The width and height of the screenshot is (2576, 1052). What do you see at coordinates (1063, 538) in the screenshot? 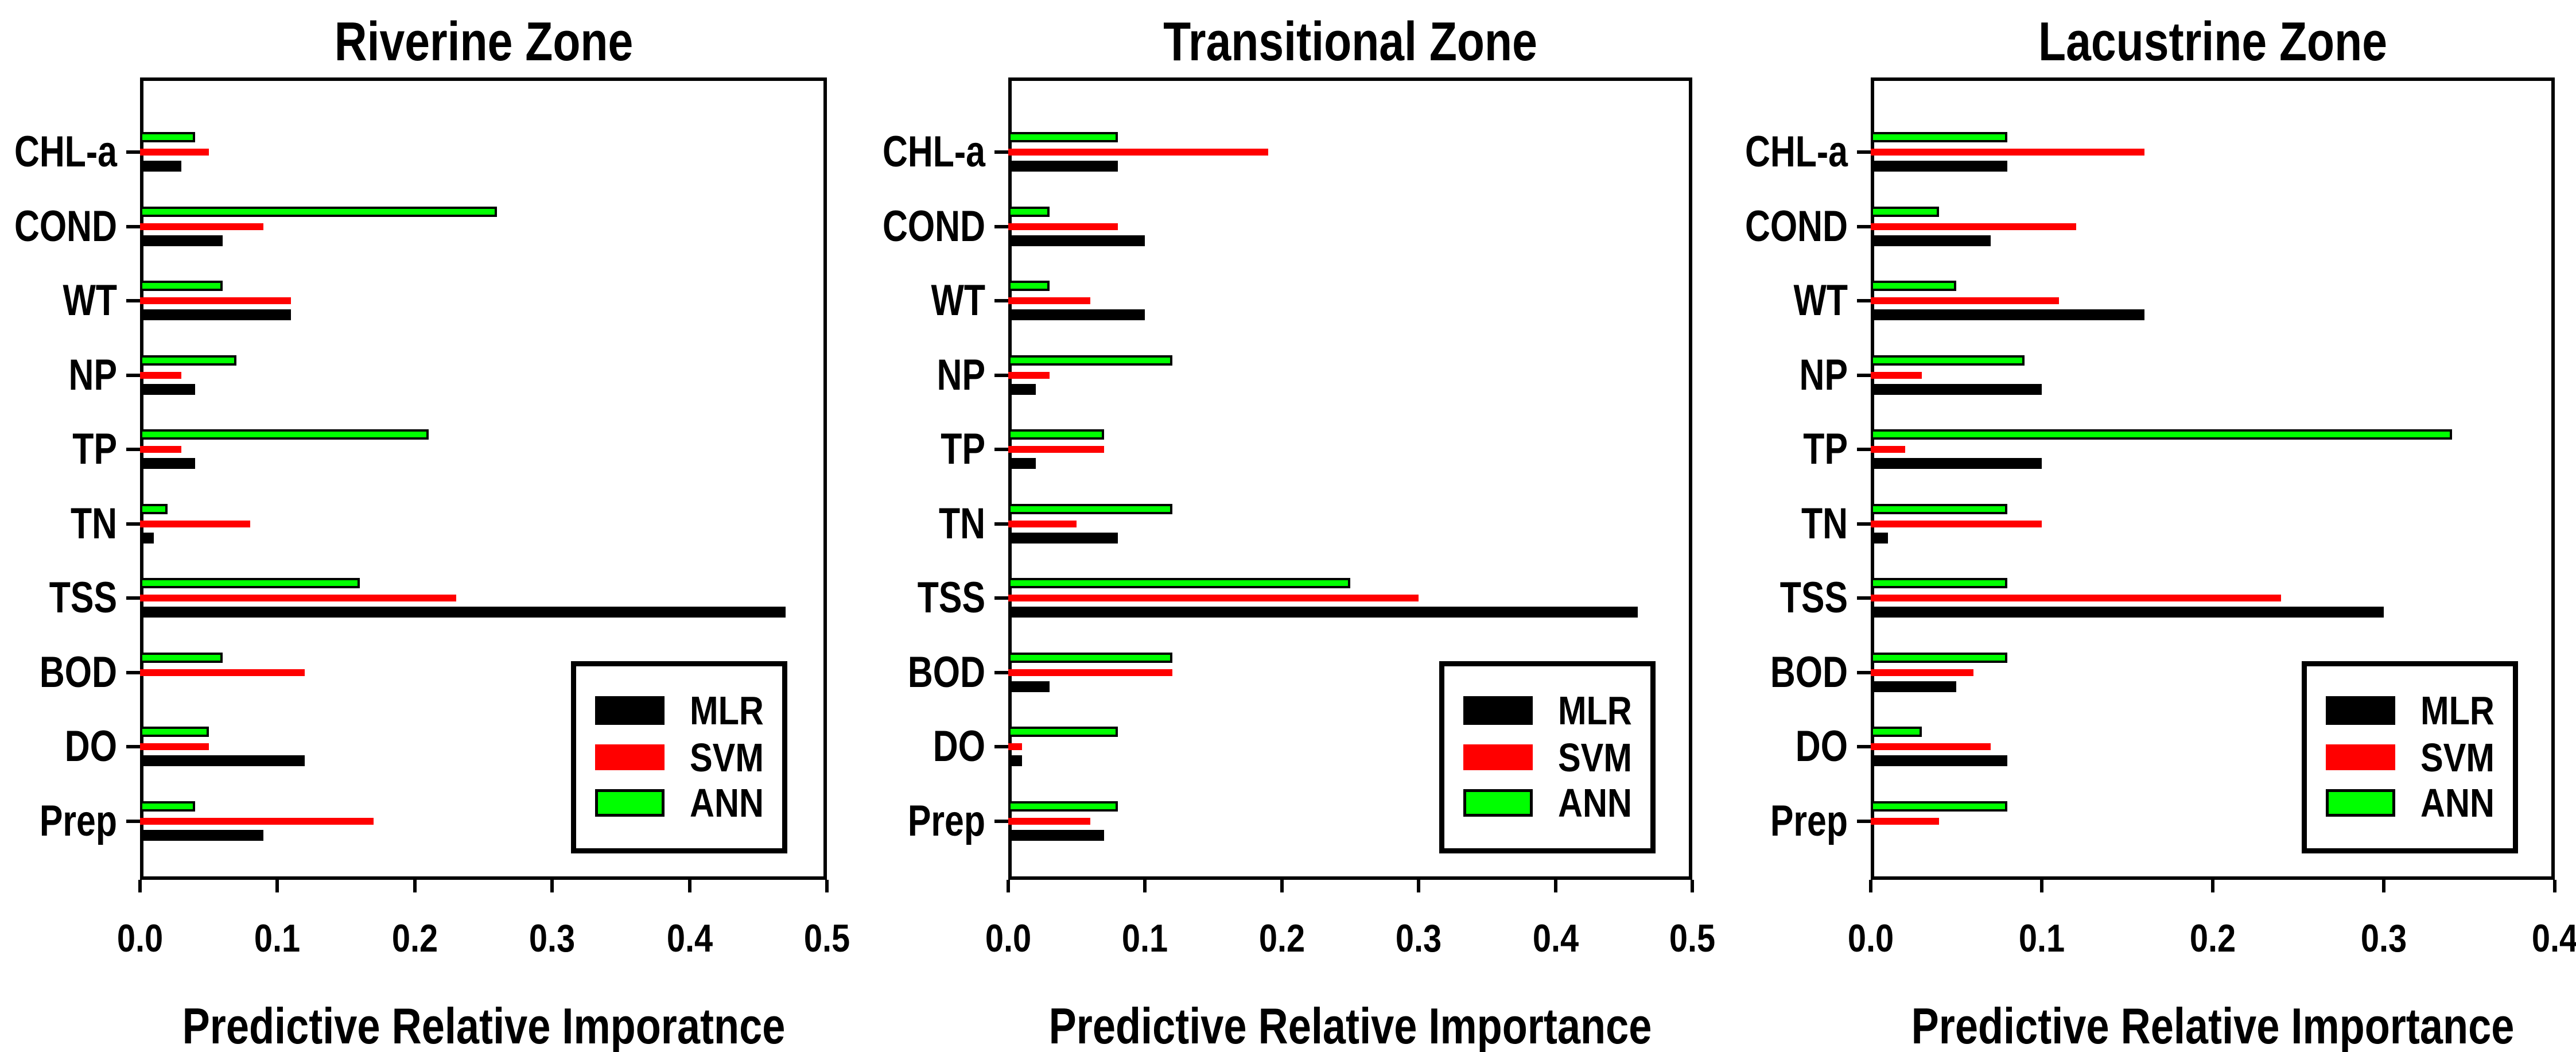
I see `bar-mlr-tn` at bounding box center [1063, 538].